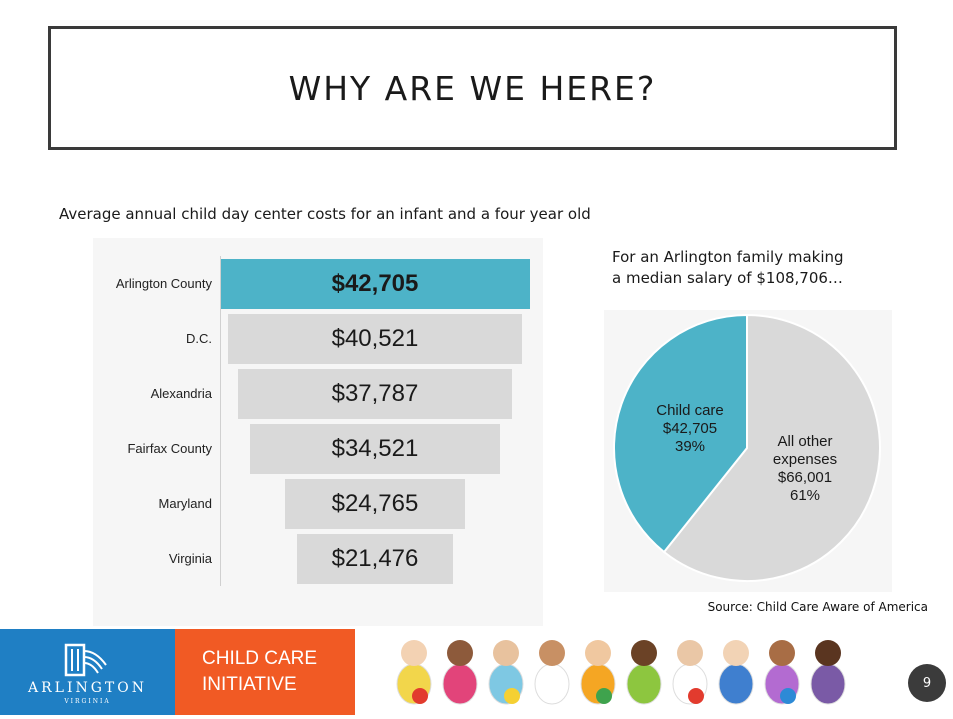 The height and width of the screenshot is (719, 953). What do you see at coordinates (375, 449) in the screenshot?
I see `funnel-bar-fairfax: $34,521` at bounding box center [375, 449].